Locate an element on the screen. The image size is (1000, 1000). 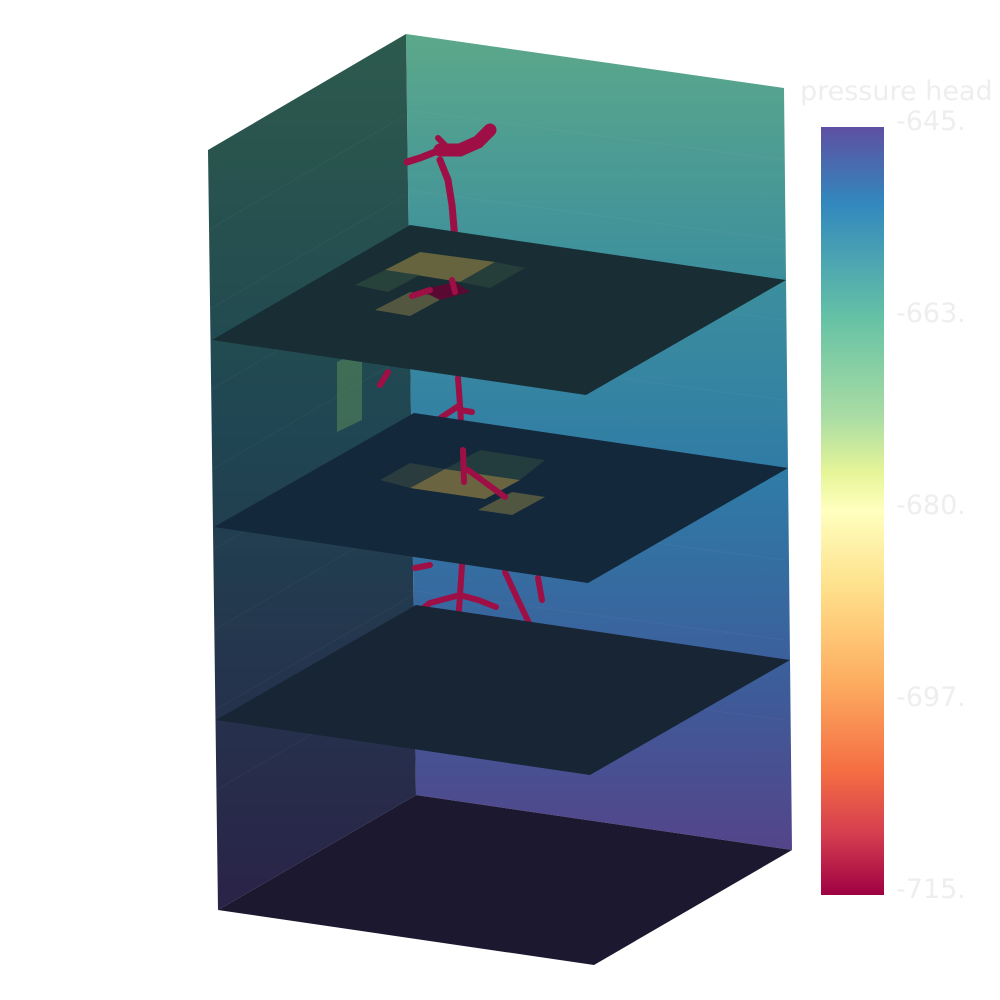
colorbar-tick-label: -697. is located at coordinates (931, 697).